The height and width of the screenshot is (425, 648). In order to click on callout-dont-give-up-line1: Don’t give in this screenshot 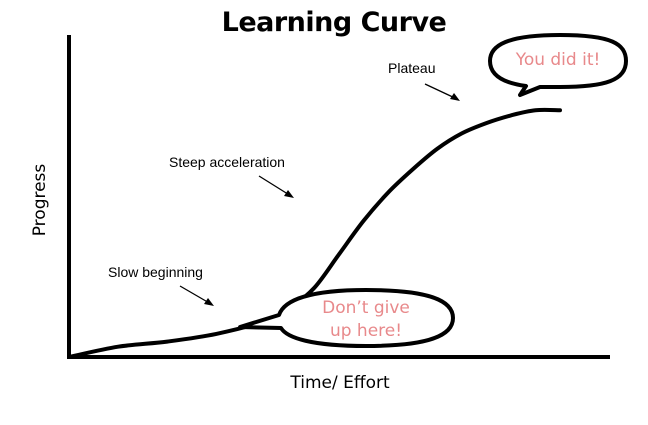, I will do `click(366, 308)`.